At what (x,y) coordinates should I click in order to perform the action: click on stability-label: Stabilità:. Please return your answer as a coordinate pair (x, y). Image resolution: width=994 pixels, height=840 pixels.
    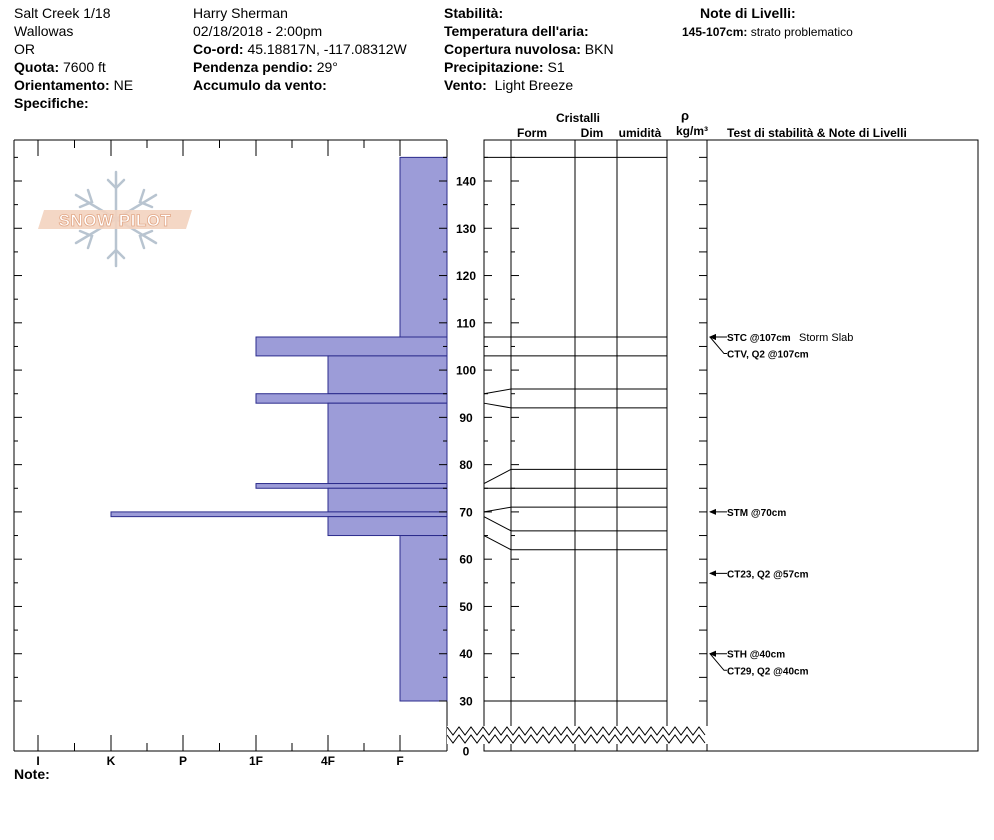
    Looking at the image, I should click on (474, 13).